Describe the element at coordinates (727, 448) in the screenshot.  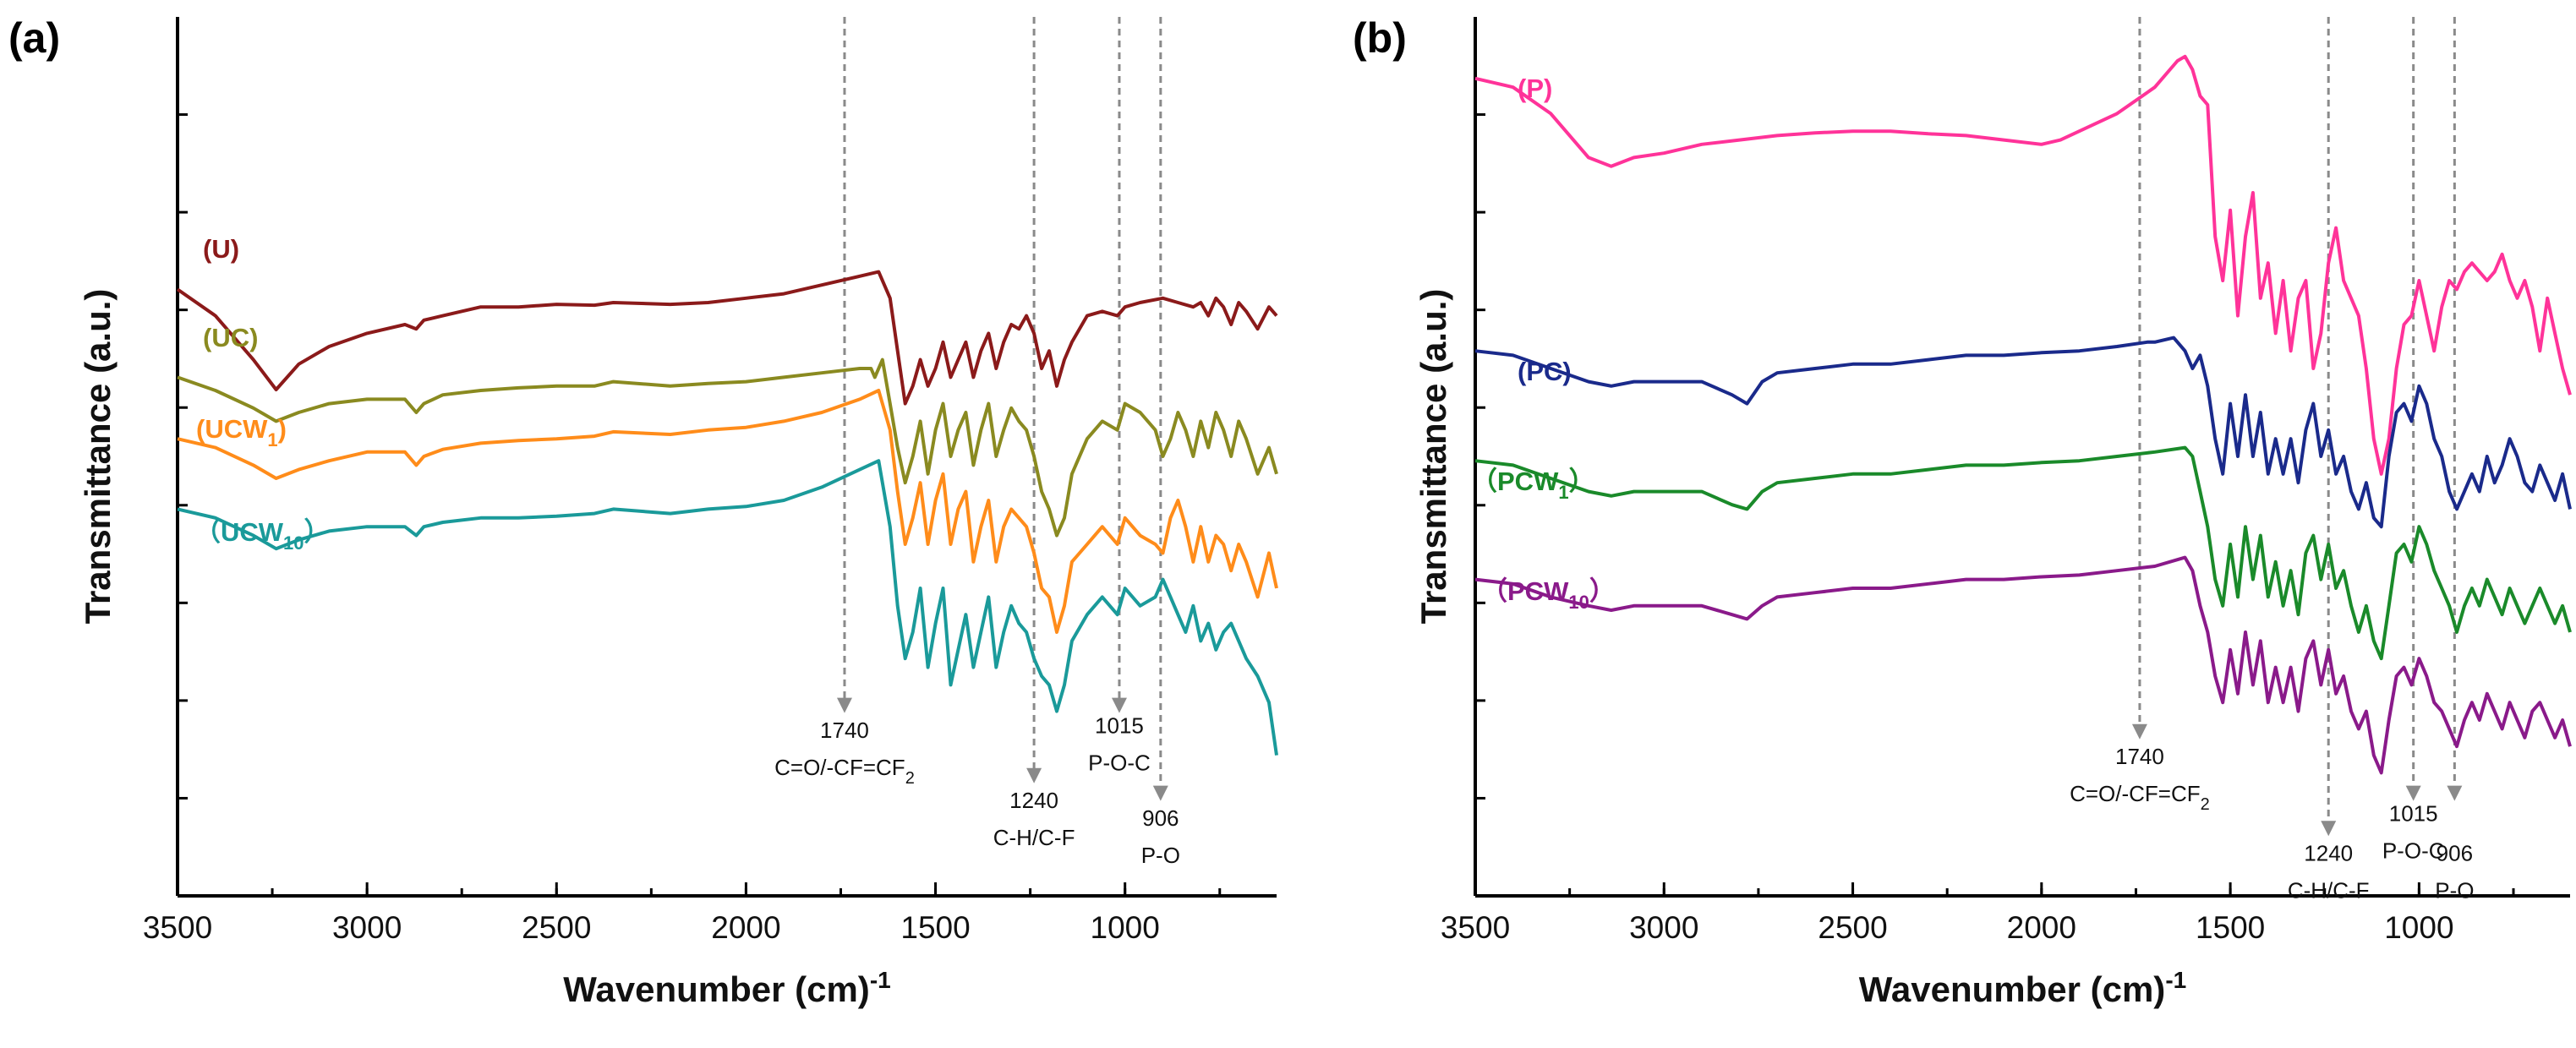
I see `series-line-(UC)` at that location.